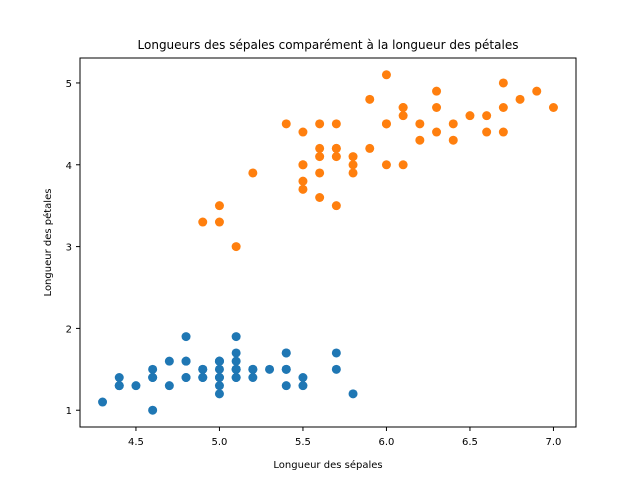 The image size is (640, 480). I want to click on x-tick-label: 6.5, so click(470, 442).